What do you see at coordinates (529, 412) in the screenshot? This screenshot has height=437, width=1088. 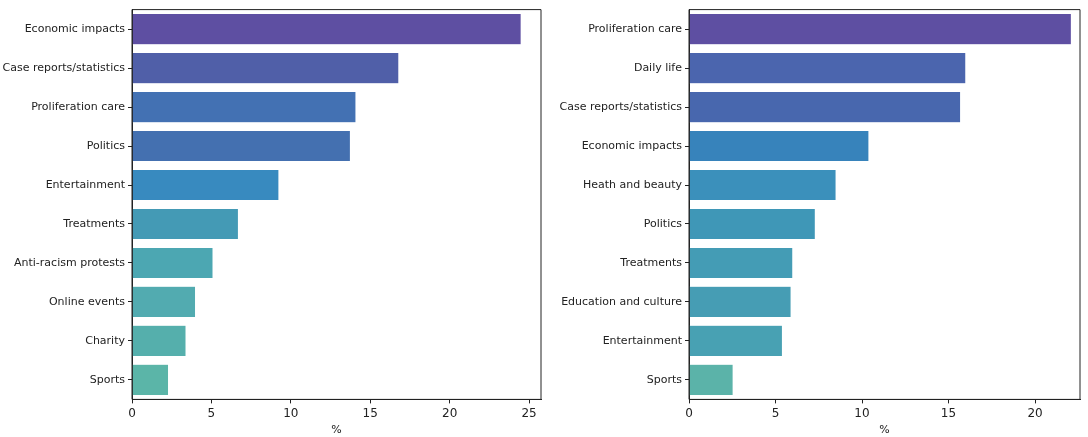 I see `x-tick-label: 25` at bounding box center [529, 412].